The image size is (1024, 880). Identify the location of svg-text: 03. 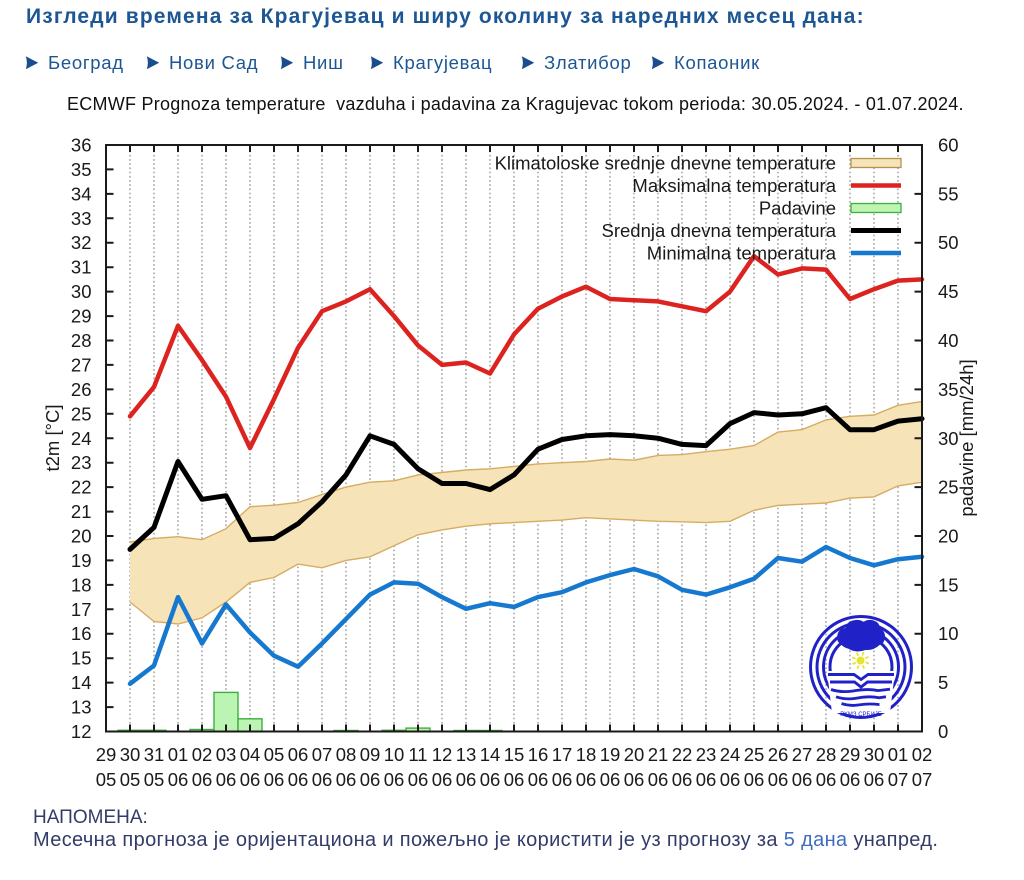
(226, 754).